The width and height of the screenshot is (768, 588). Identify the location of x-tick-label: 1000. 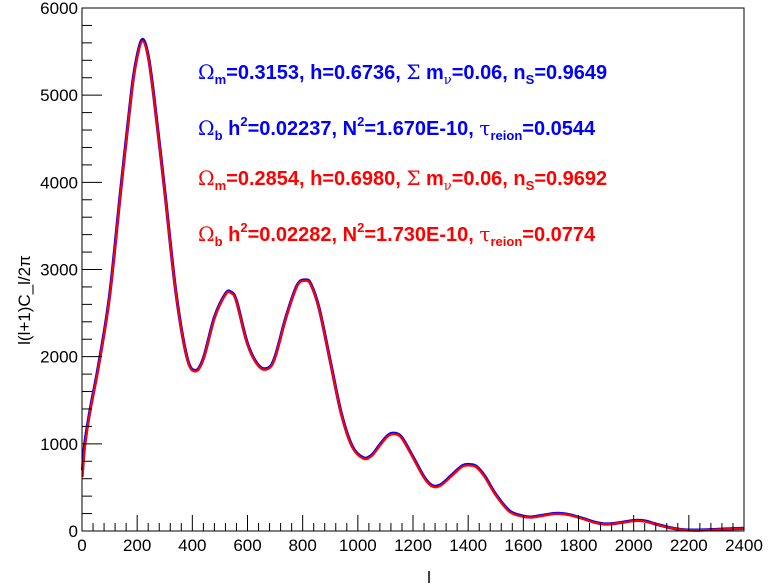
(358, 545).